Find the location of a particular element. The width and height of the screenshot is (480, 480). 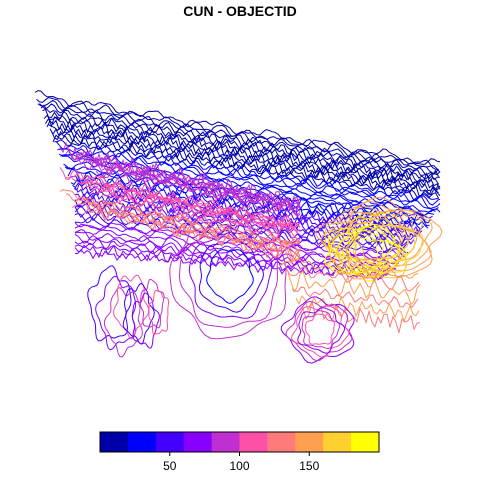

map-title: CUN - OBJECTID is located at coordinates (240, 11).